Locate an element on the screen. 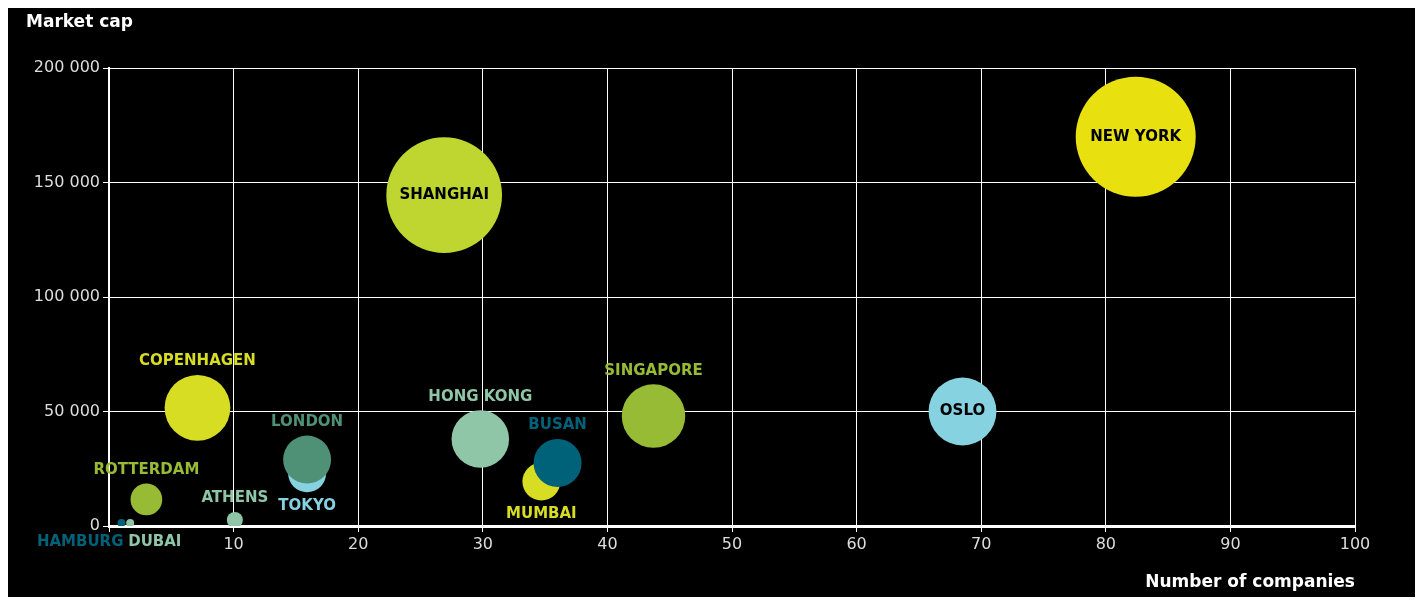  x-tick-label: 100 is located at coordinates (1355, 543).